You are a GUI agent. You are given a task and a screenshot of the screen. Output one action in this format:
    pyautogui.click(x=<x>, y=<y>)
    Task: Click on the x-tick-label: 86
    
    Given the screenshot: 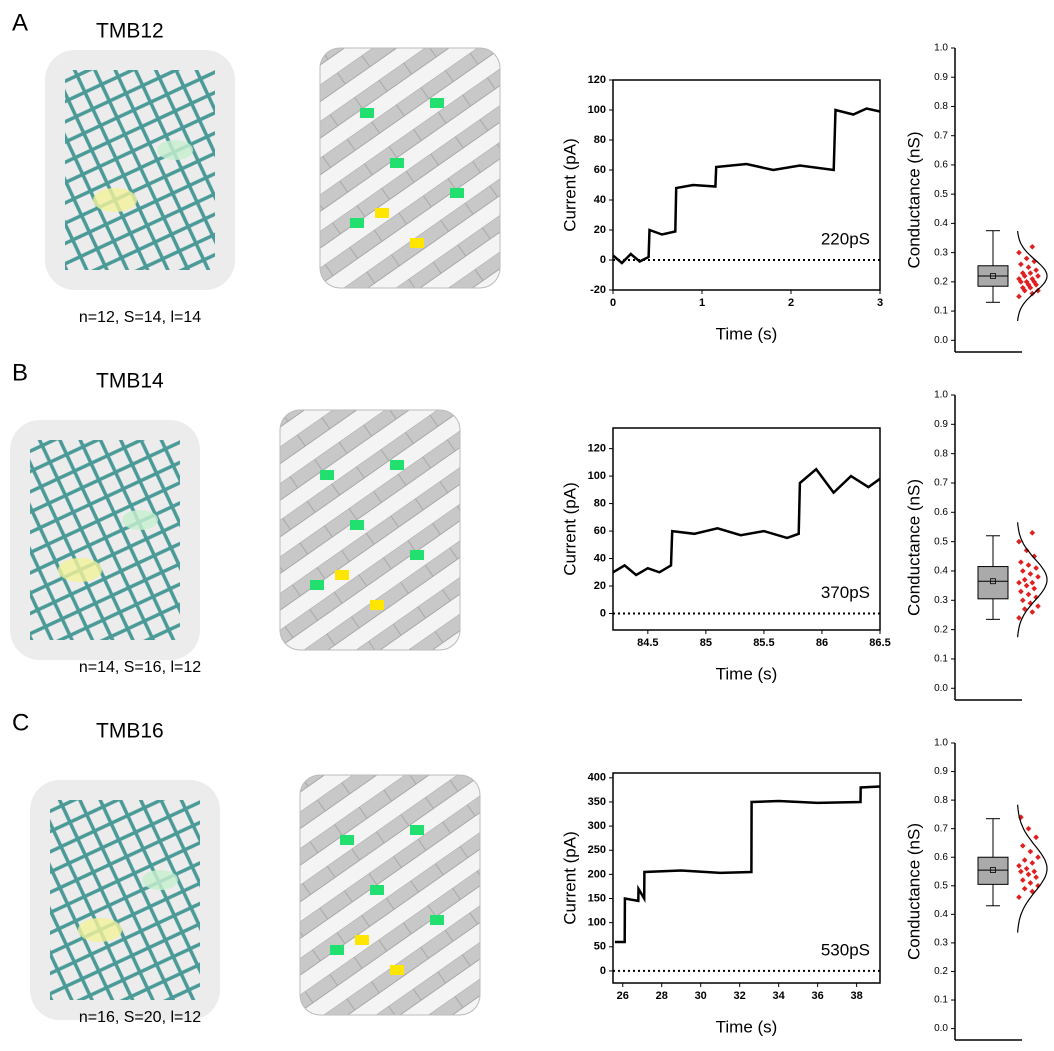 What is the action you would take?
    pyautogui.click(x=822, y=643)
    